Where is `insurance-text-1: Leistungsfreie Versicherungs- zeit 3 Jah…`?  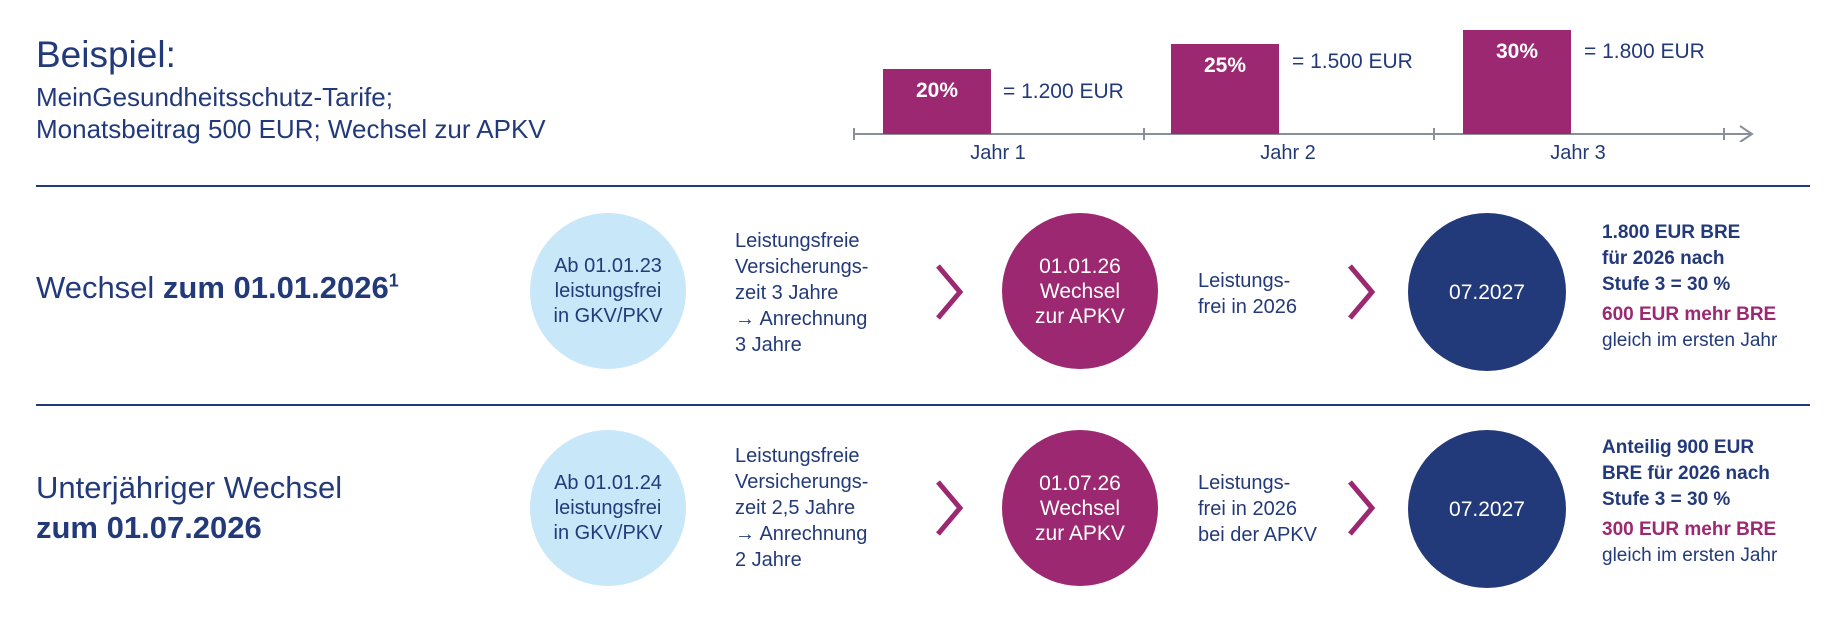
insurance-text-1: Leistungsfreie Versicherungs- zeit 3 Jah… is located at coordinates (802, 293).